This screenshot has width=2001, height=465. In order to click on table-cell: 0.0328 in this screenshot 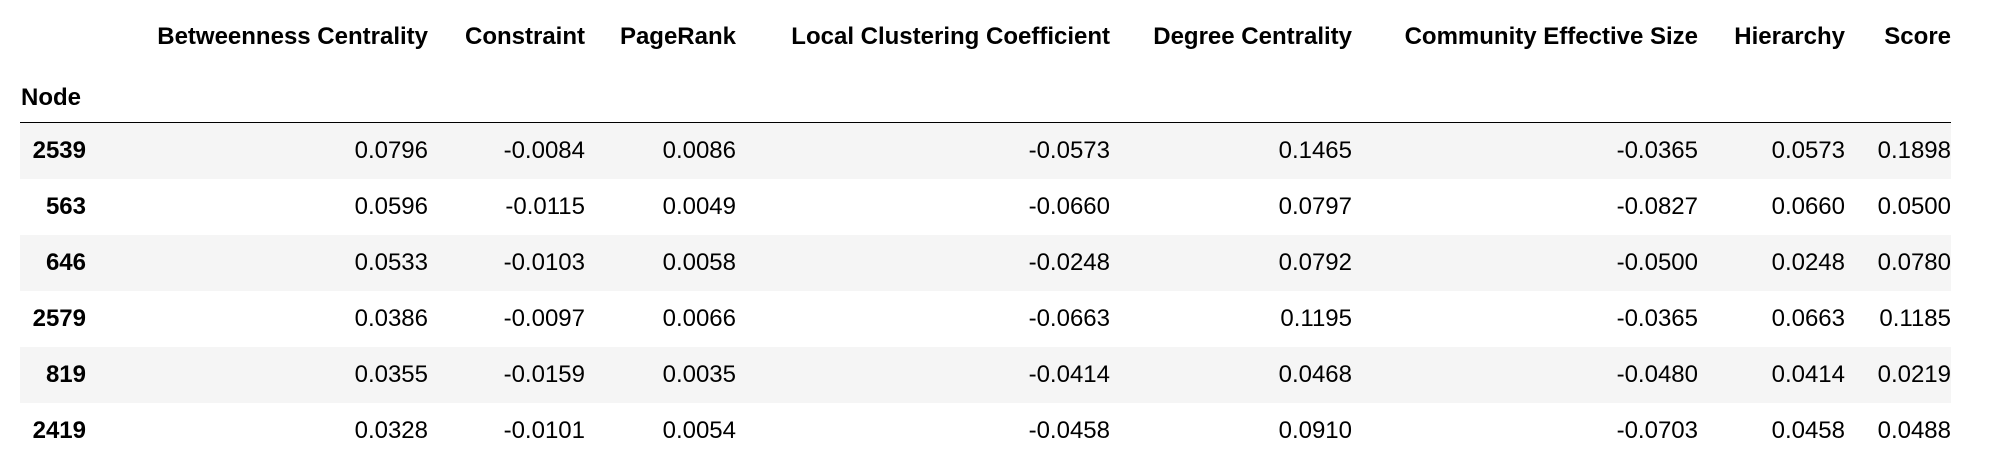, I will do `click(391, 430)`.